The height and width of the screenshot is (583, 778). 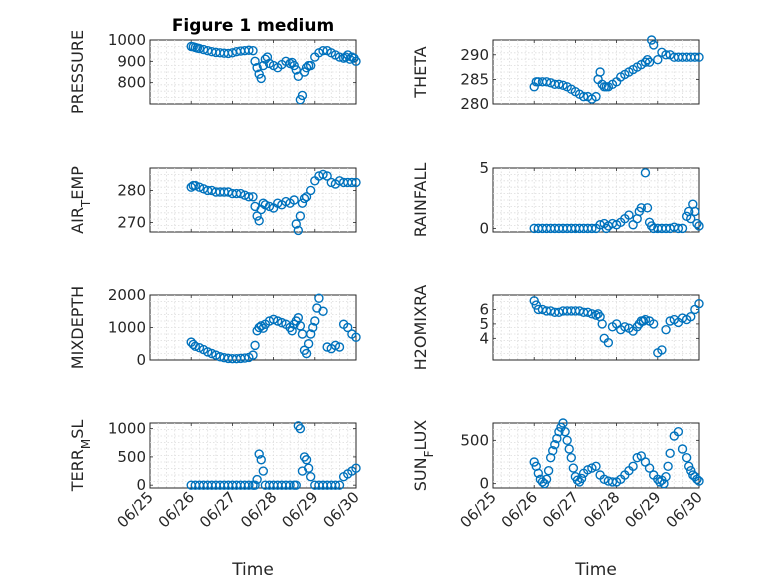 What do you see at coordinates (131, 83) in the screenshot?
I see `y-tick-label: 800` at bounding box center [131, 83].